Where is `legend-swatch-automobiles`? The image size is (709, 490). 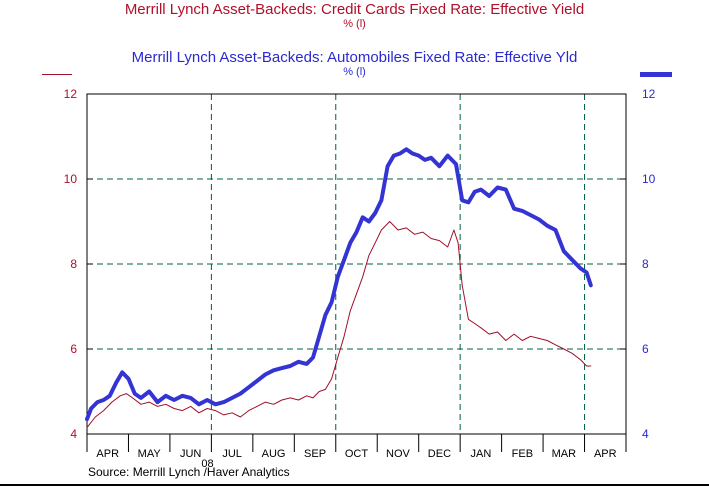 legend-swatch-automobiles is located at coordinates (656, 74).